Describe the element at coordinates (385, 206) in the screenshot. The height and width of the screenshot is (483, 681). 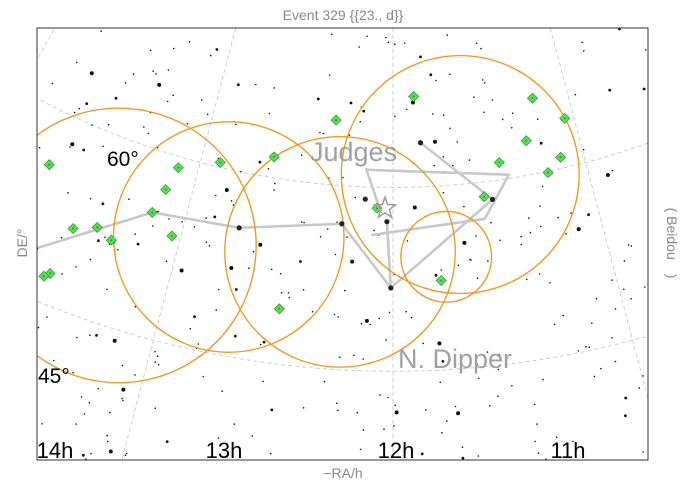
I see `event-star-marker` at that location.